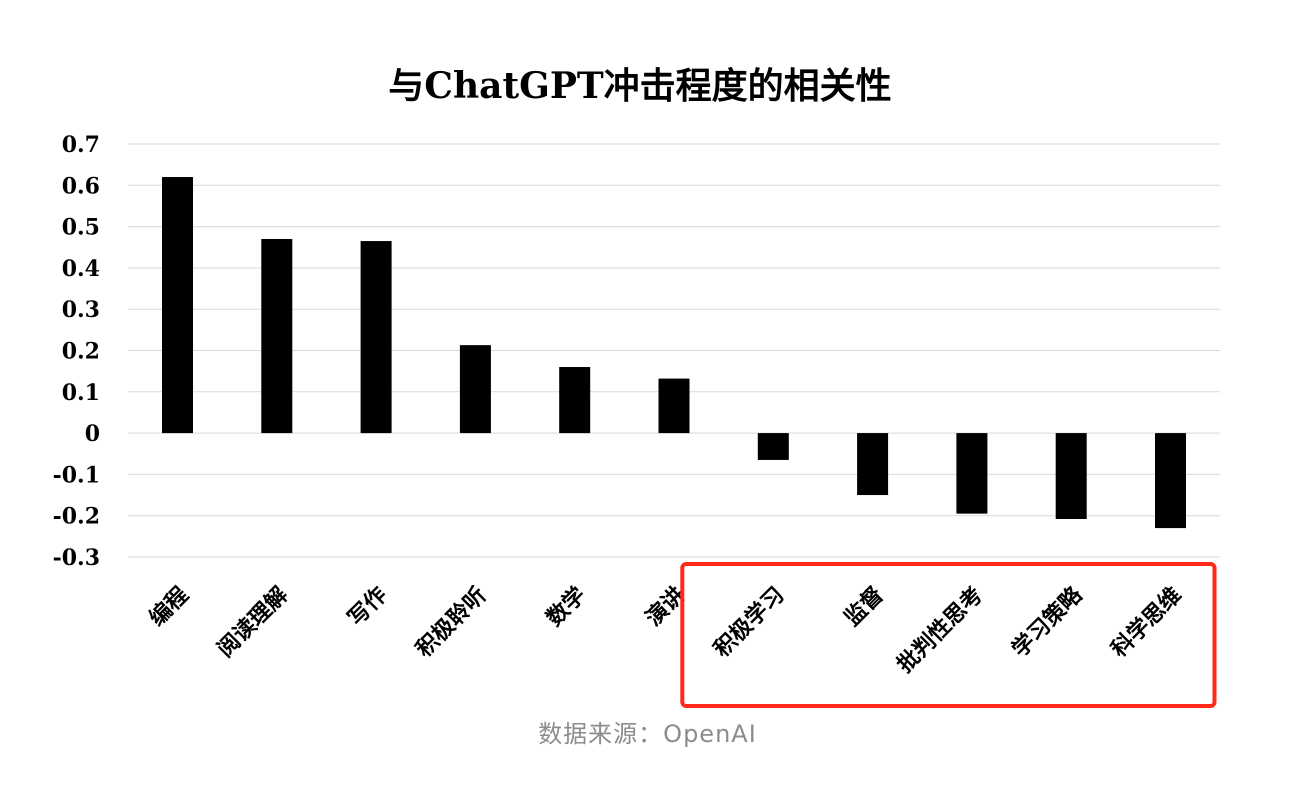 This screenshot has height=795, width=1295. Describe the element at coordinates (749, 622) in the screenshot. I see `x-category-label: 积极学习` at that location.